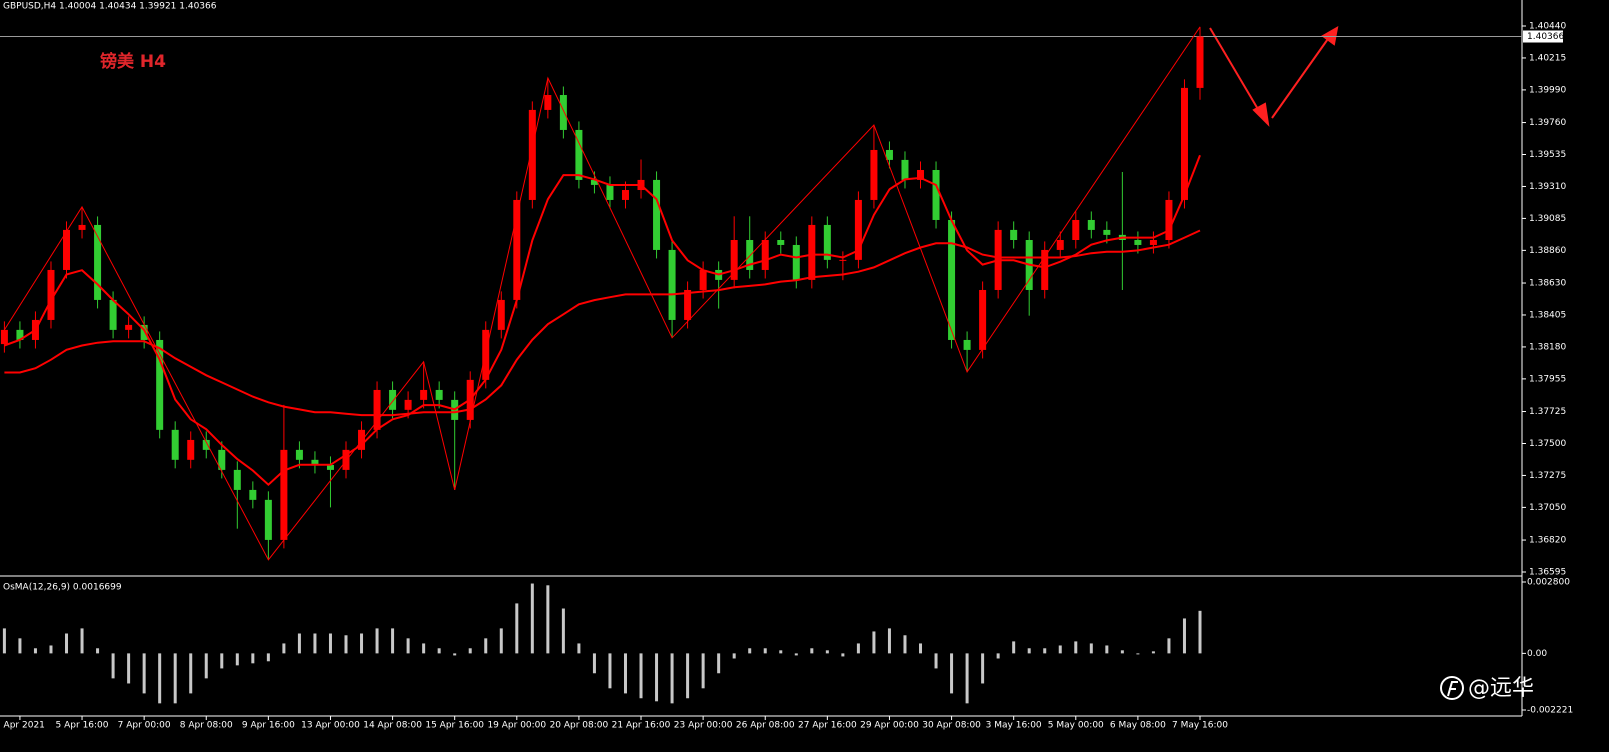 The height and width of the screenshot is (752, 1609). Describe the element at coordinates (1138, 726) in the screenshot. I see `x-tick-label: 6 May 08:00` at that location.